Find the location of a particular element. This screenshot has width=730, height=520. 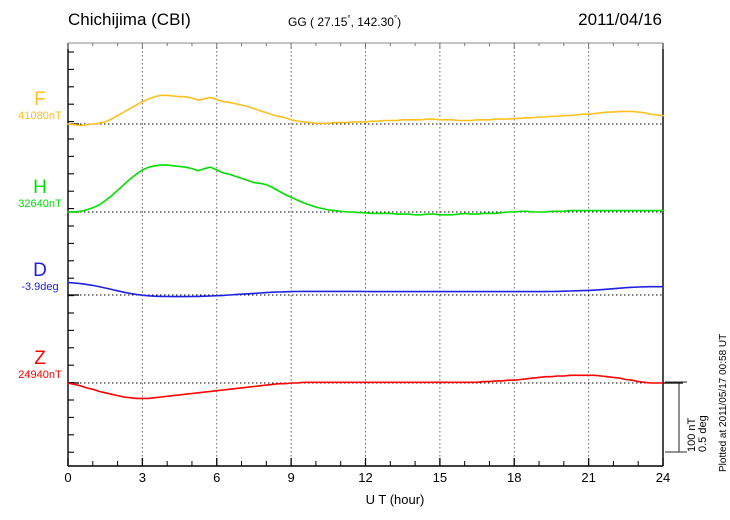

degree-symbol-lon: ° is located at coordinates (395, 18).